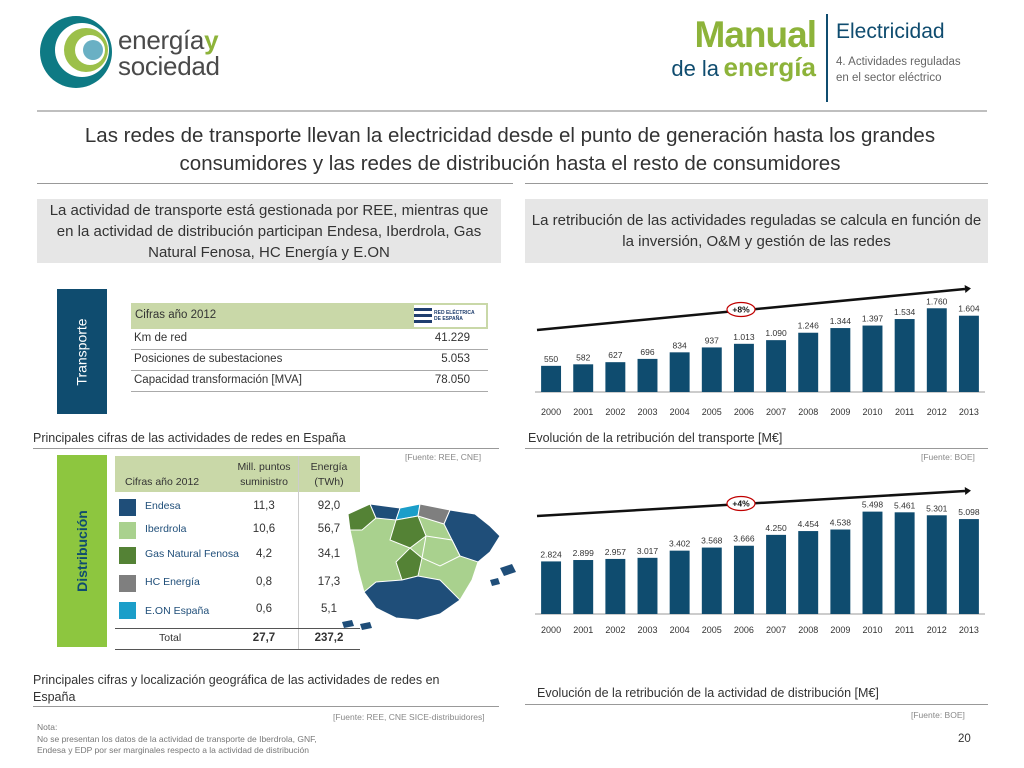  What do you see at coordinates (744, 539) in the screenshot?
I see `chart-value-label: 3.666` at bounding box center [744, 539].